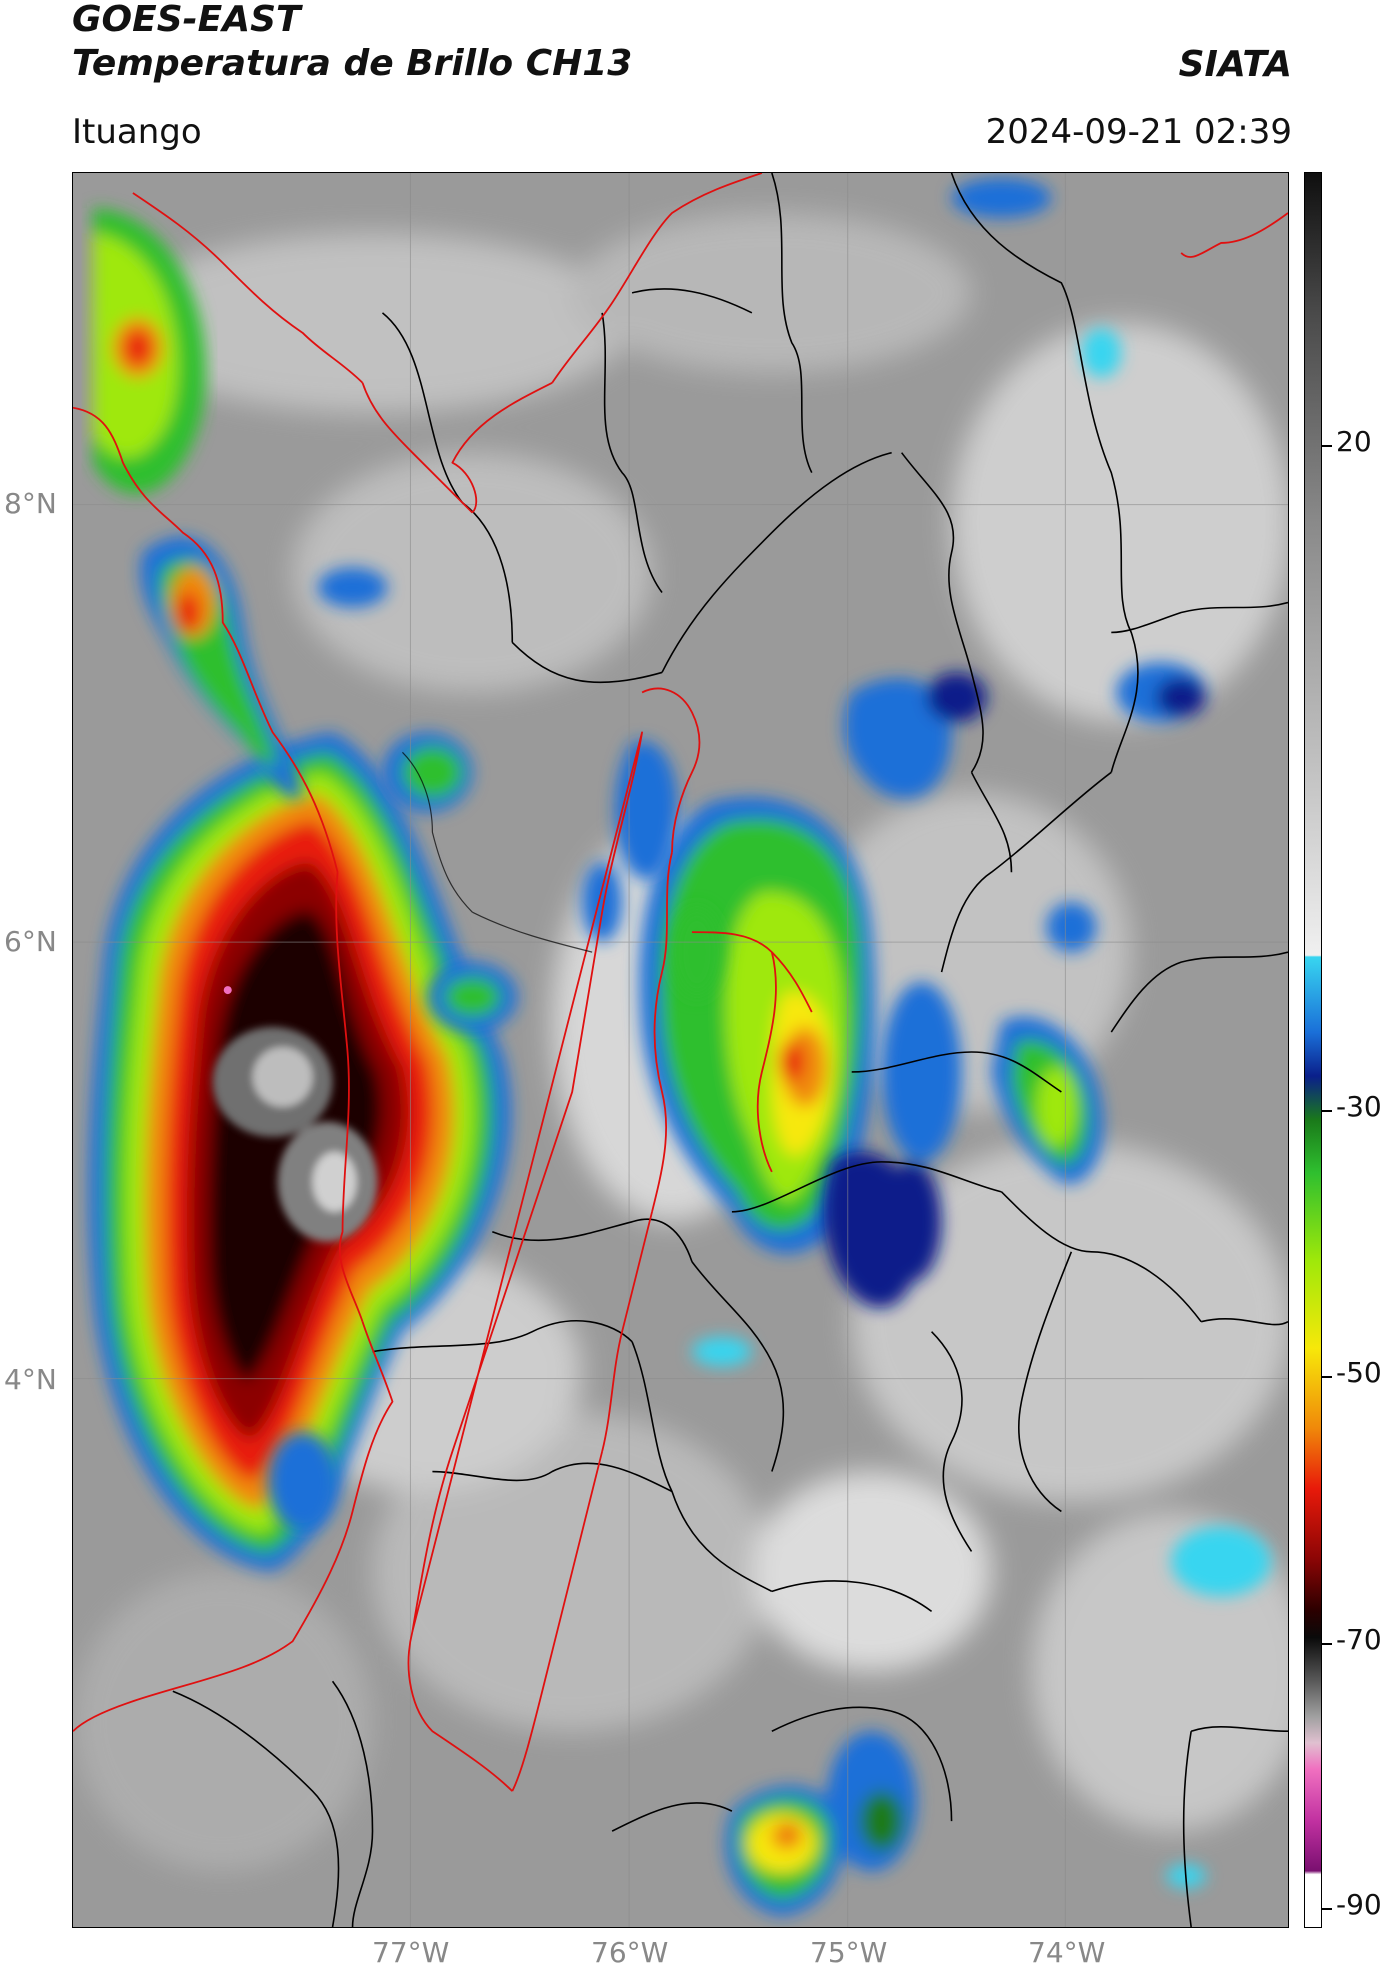 This screenshot has height=1981, width=1384. I want to click on lat-label-4n: 4°N, so click(30, 1379).